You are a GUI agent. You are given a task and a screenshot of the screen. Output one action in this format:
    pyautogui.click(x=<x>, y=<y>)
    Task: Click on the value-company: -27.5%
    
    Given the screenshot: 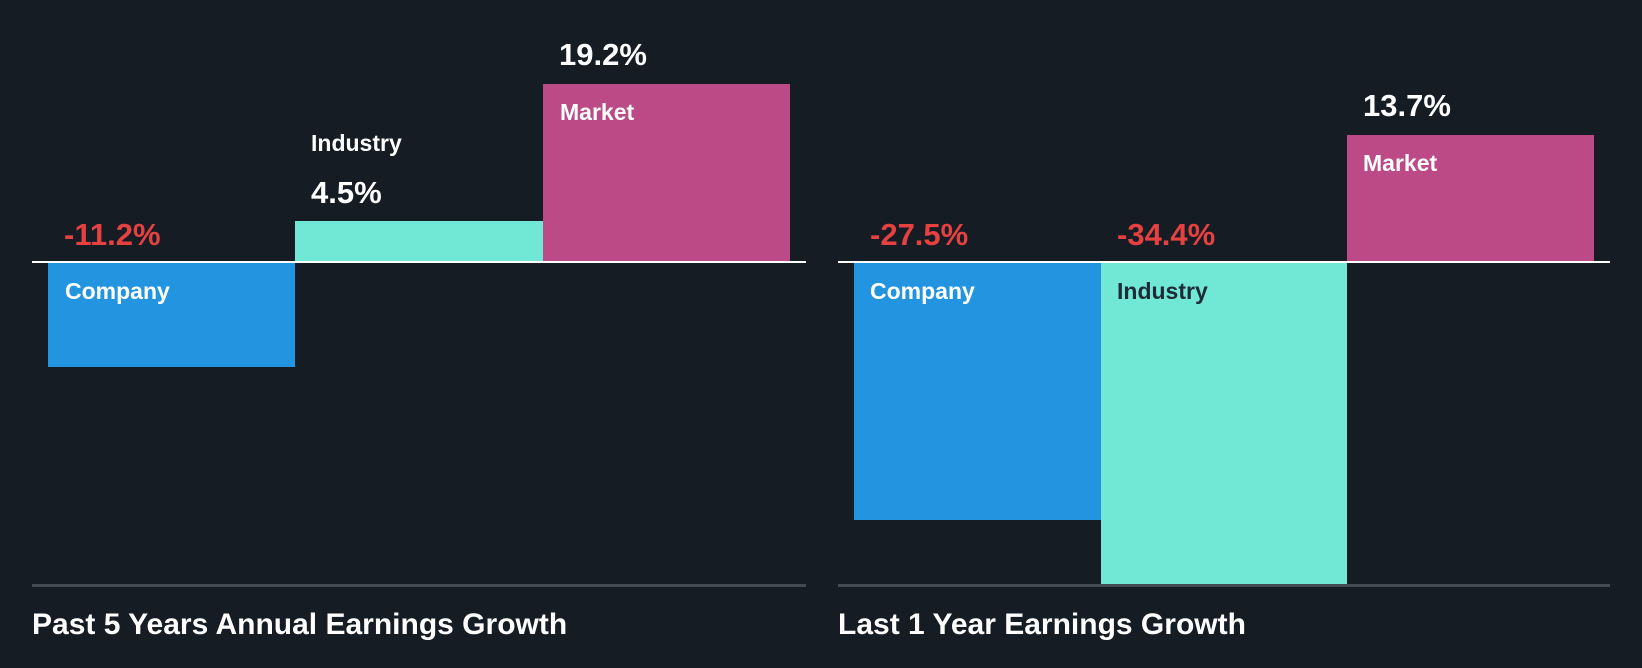 What is the action you would take?
    pyautogui.click(x=919, y=234)
    